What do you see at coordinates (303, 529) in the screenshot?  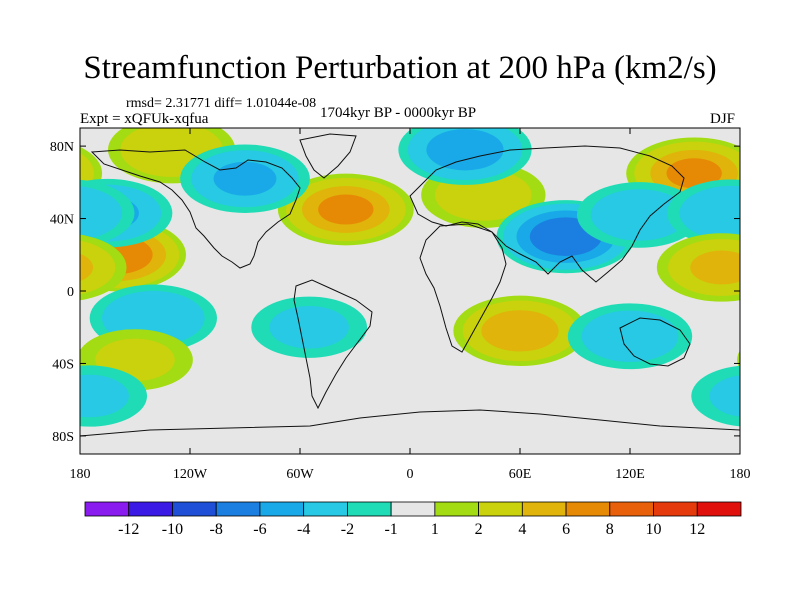 I see `colorbar-label: -4` at bounding box center [303, 529].